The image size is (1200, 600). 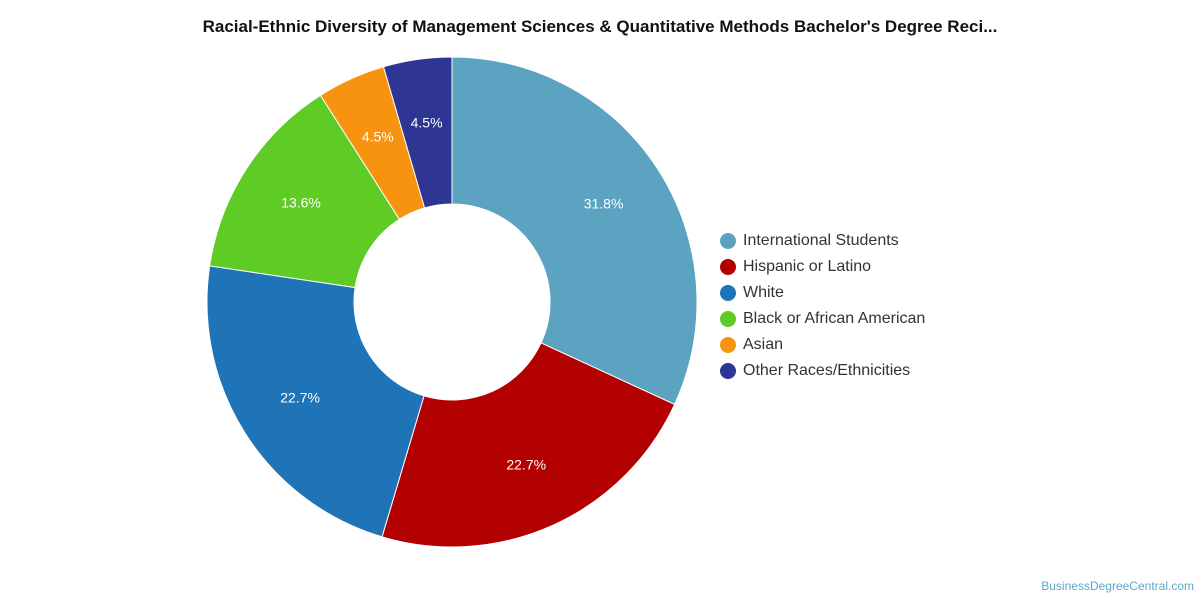 I want to click on slice-label-black-or-african-american: 13.6%, so click(x=301, y=203).